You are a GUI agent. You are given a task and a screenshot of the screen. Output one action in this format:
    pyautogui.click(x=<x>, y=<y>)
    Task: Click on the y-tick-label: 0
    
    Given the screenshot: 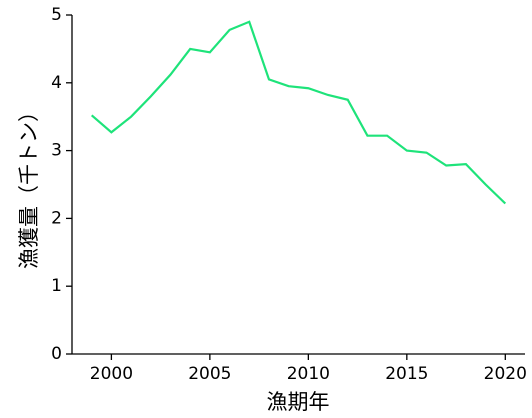 What is the action you would take?
    pyautogui.click(x=56, y=354)
    